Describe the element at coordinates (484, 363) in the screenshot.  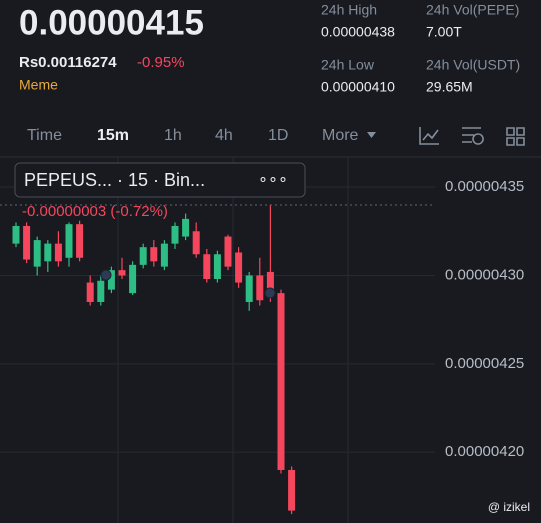
I see `y-tick-label: 0.00000425` at that location.